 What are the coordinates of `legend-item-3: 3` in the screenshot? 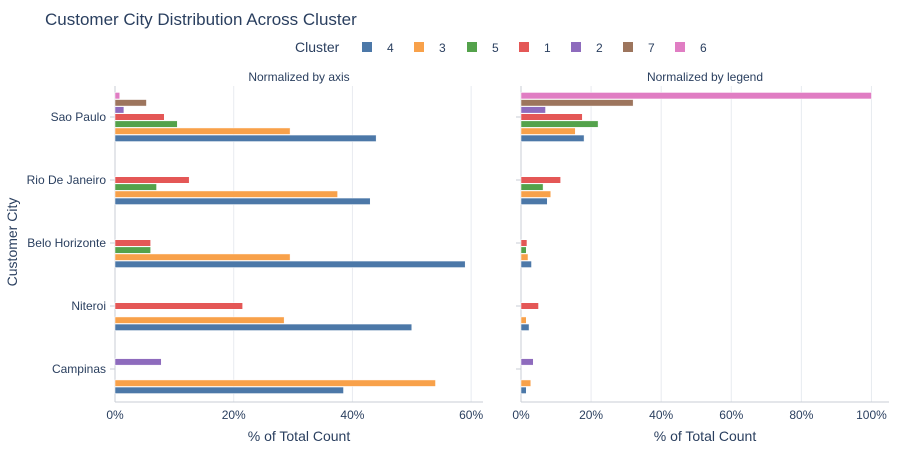 It's located at (430, 48).